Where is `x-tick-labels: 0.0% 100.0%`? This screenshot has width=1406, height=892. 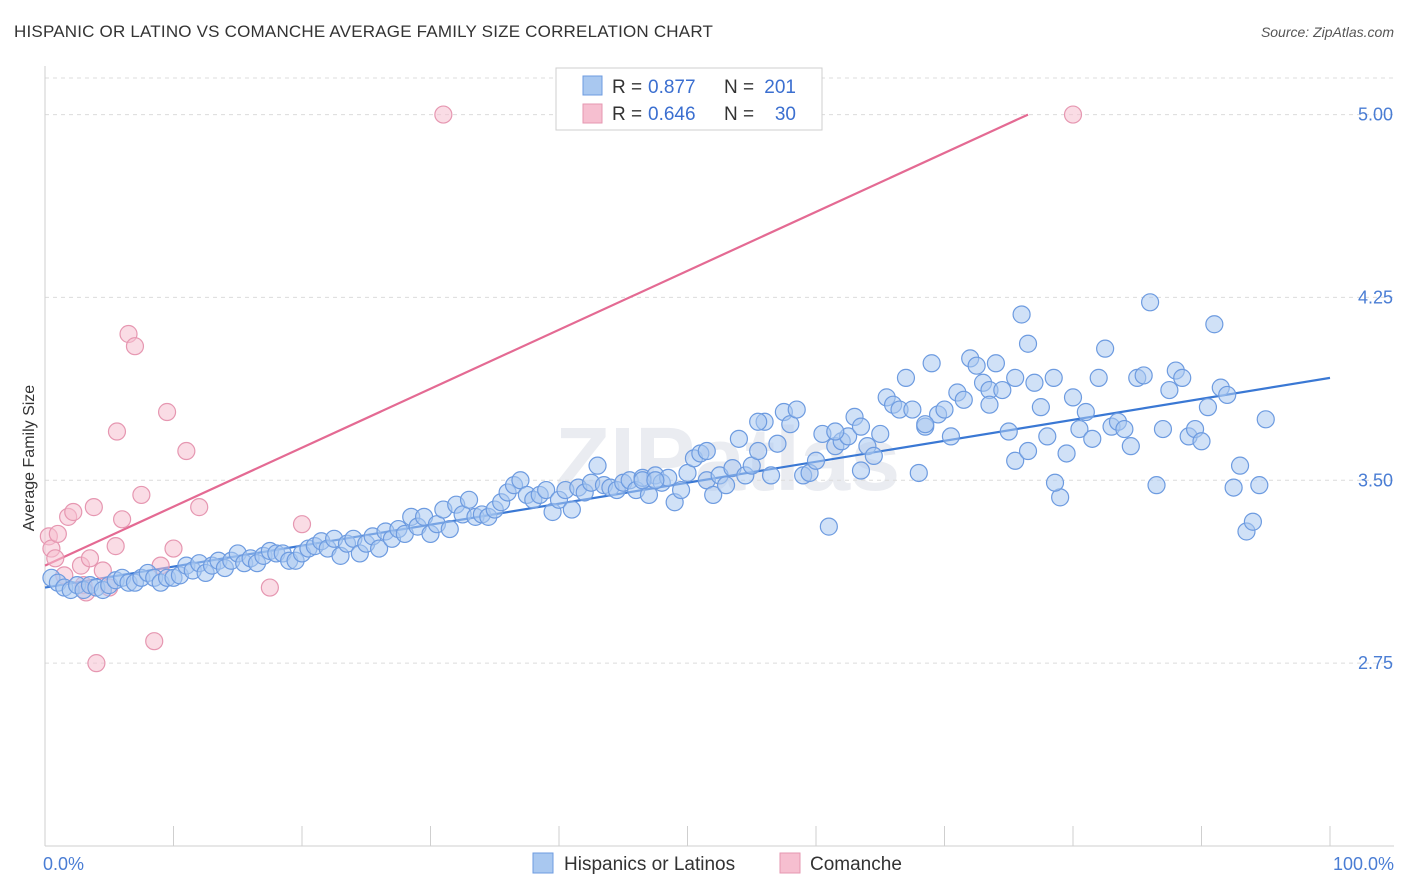
x-tick-labels: 0.0% 100.0% is located at coordinates (718, 864).